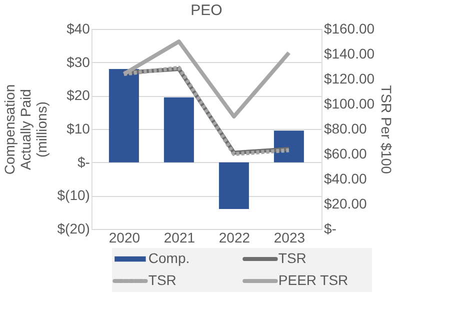  What do you see at coordinates (386, 129) in the screenshot?
I see `y2-axis-title: TSR Per $100` at bounding box center [386, 129].